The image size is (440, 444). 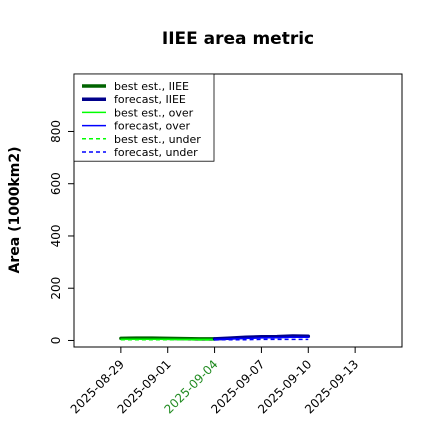 I want to click on legend-label: forecast, IIEE, so click(x=150, y=99).